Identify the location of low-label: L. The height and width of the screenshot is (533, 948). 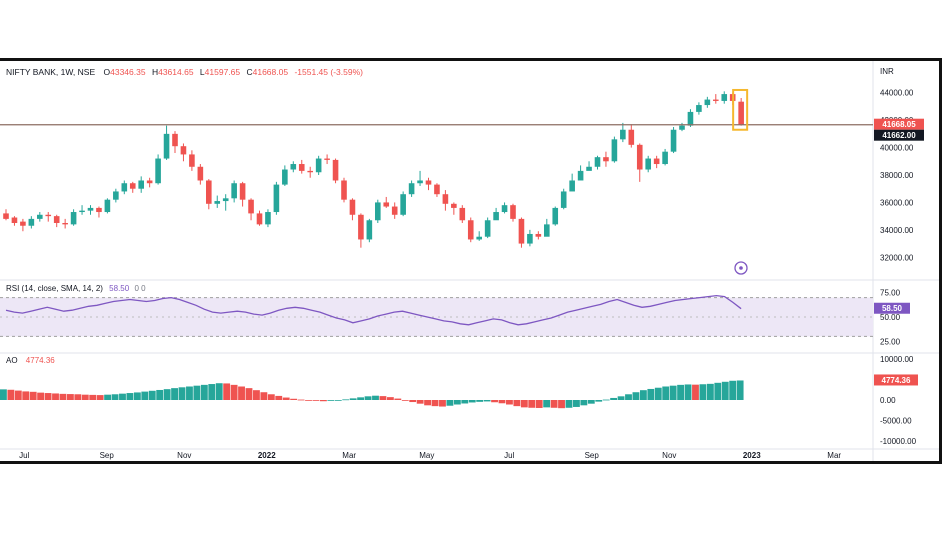
(202, 72).